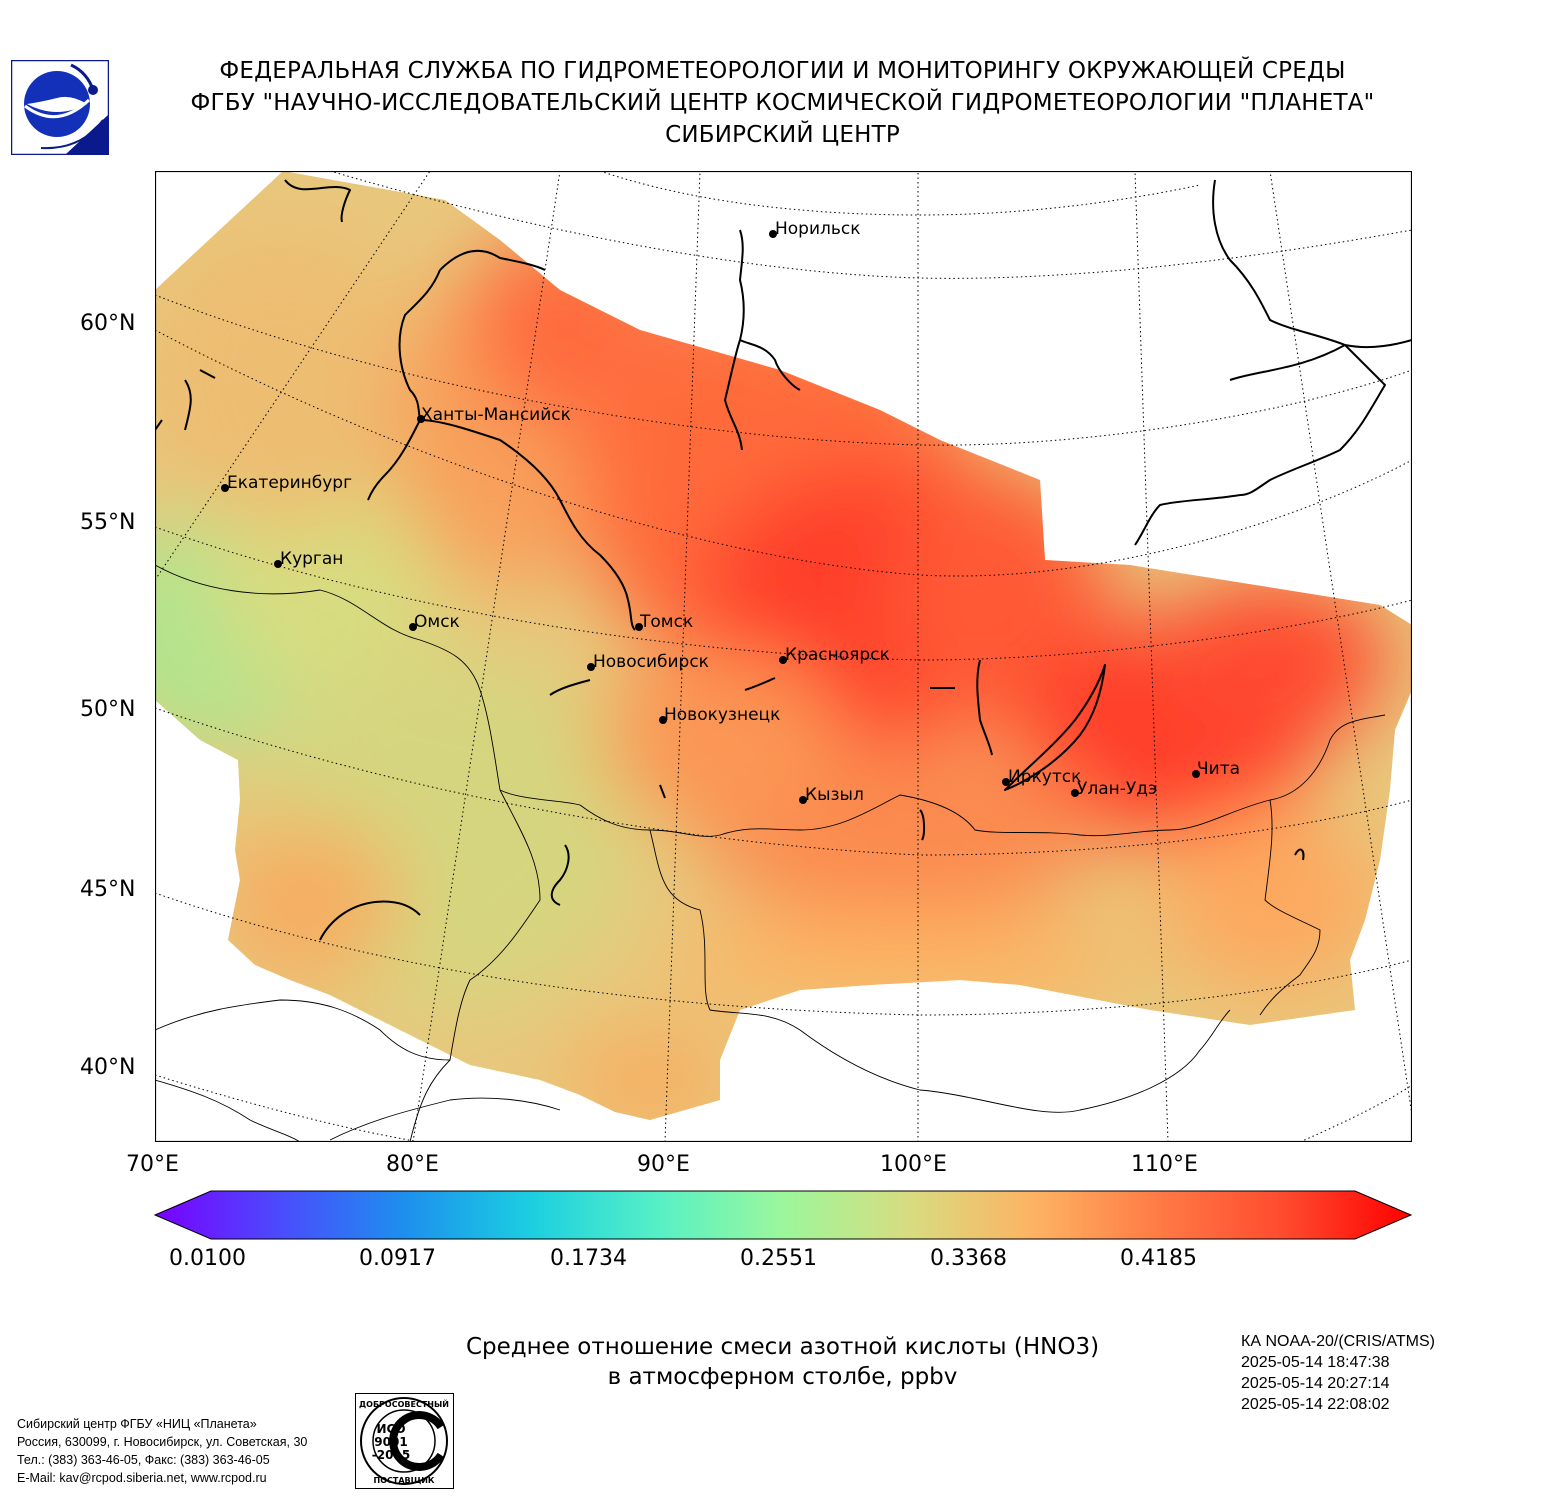 Image resolution: width=1550 pixels, height=1500 pixels. Describe the element at coordinates (803, 800) in the screenshot. I see `city-dot-kyzyl` at that location.